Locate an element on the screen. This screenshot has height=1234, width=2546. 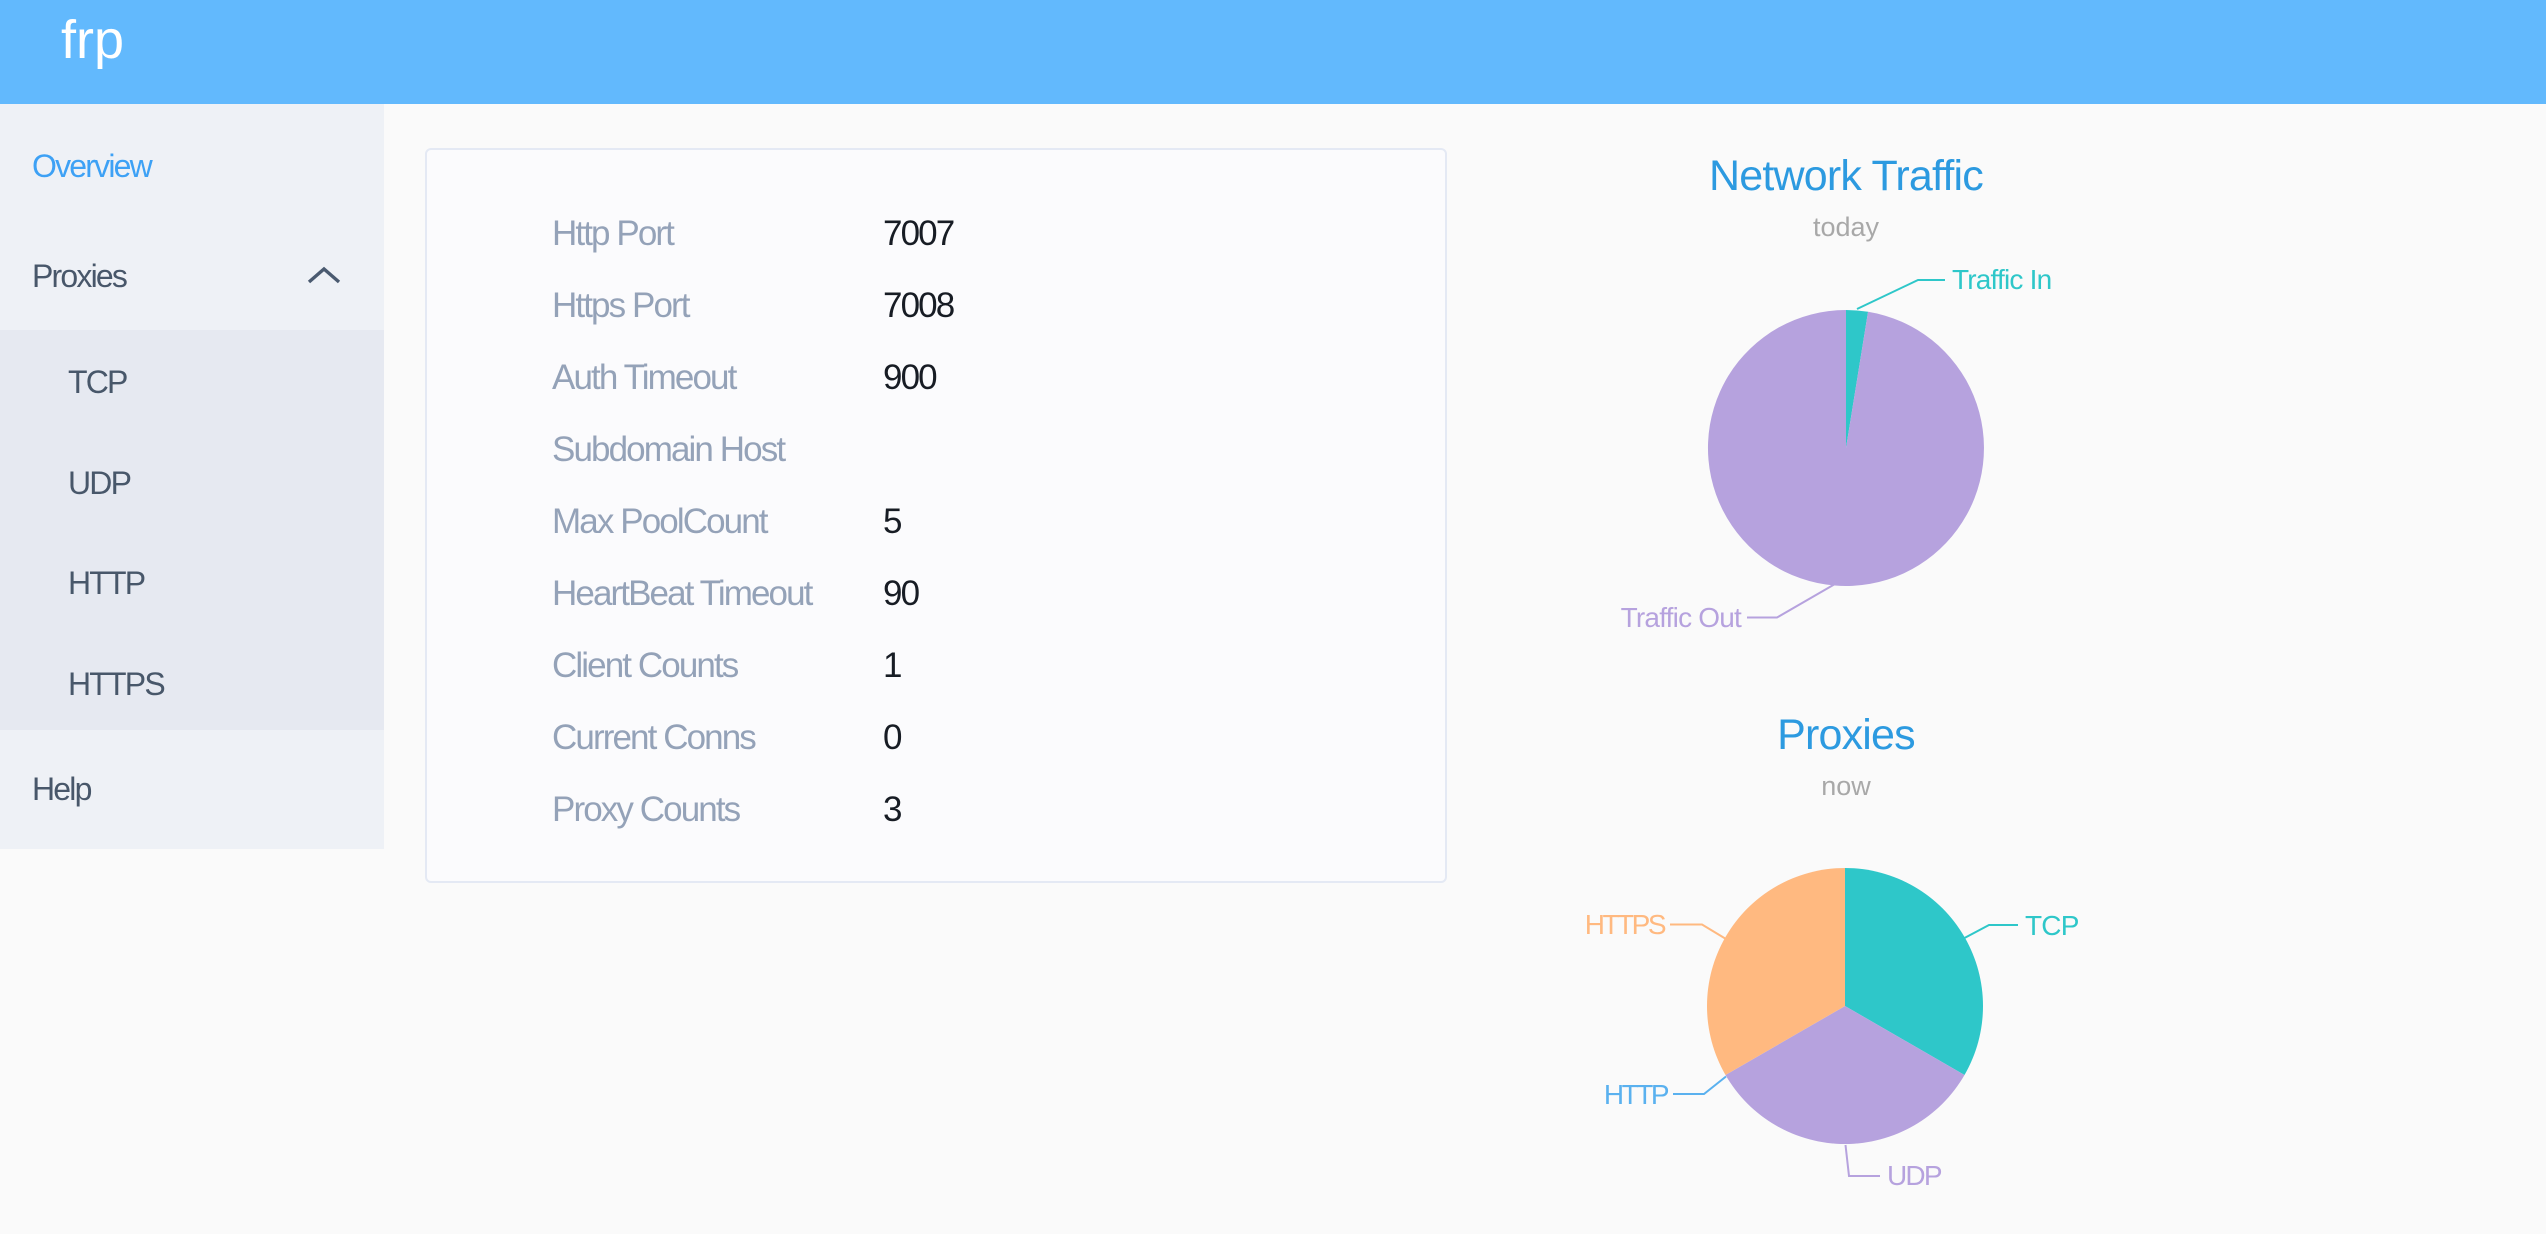
svg-text: Traffic Out is located at coordinates (1681, 617).